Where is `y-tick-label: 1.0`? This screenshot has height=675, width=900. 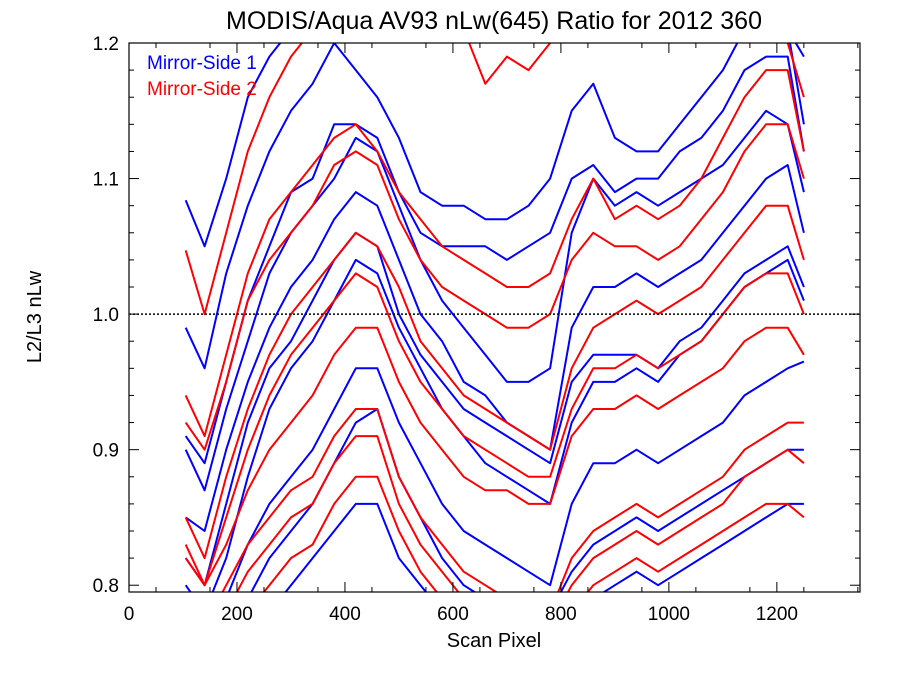 y-tick-label: 1.0 is located at coordinates (106, 315).